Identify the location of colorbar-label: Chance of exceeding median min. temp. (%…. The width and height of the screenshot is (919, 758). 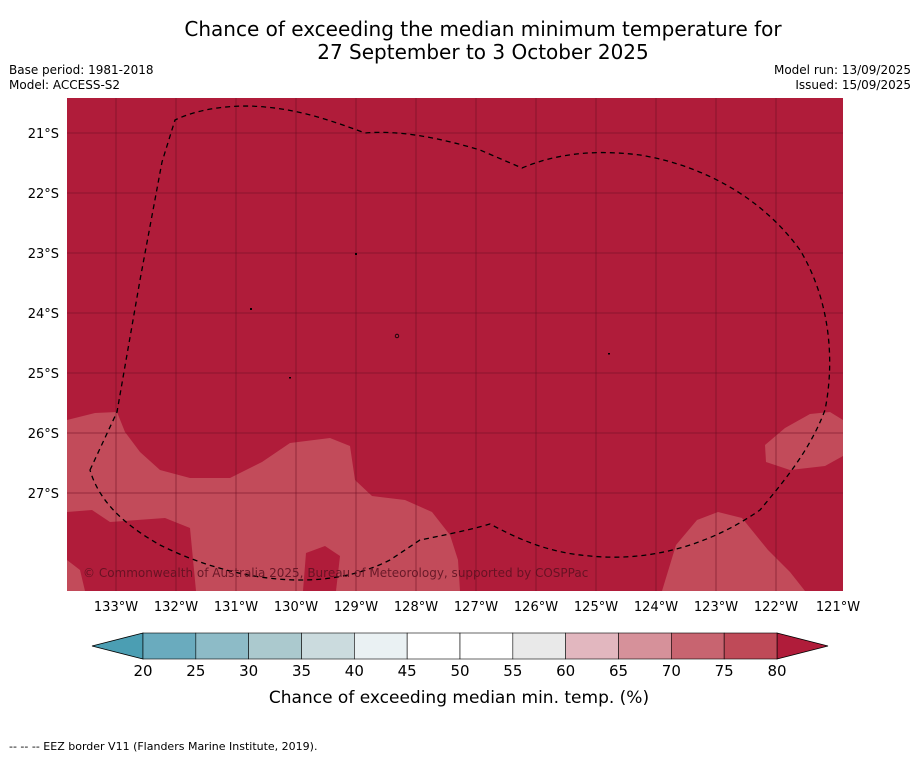
(459, 698).